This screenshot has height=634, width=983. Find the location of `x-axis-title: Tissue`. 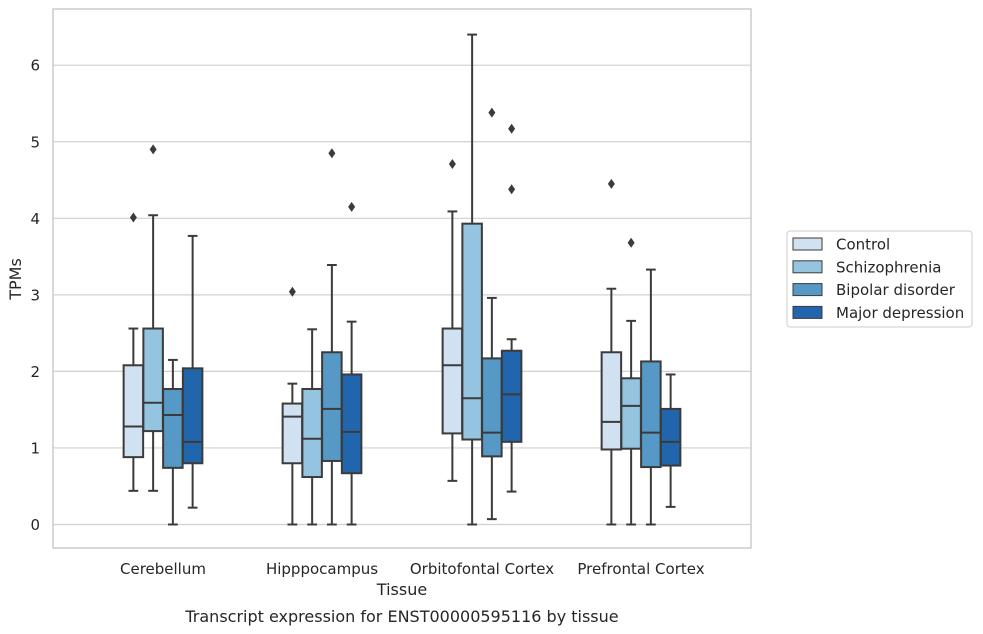

x-axis-title: Tissue is located at coordinates (401, 589).